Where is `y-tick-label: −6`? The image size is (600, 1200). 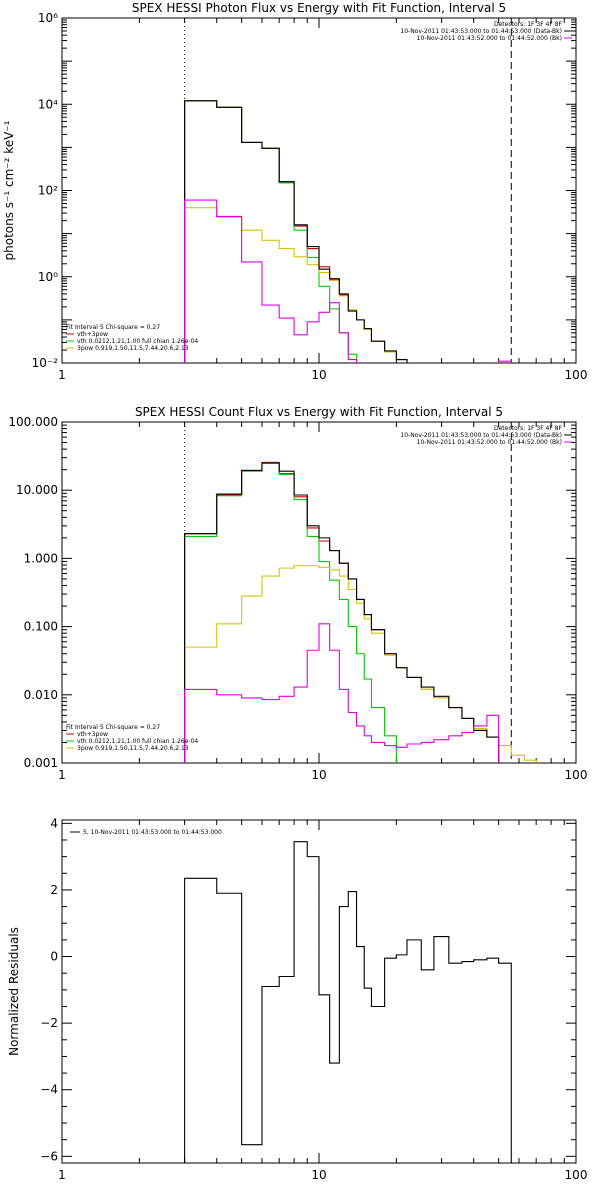
y-tick-label: −6 is located at coordinates (49, 1156).